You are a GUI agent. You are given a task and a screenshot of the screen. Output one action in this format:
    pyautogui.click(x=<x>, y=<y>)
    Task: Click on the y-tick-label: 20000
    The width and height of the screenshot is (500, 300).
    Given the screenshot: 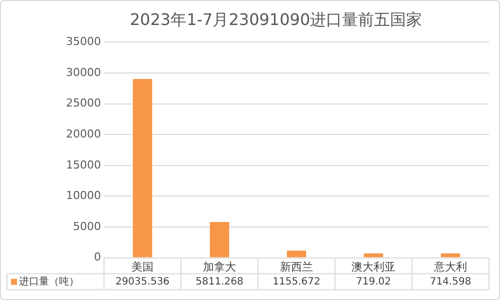 What is the action you would take?
    pyautogui.click(x=83, y=133)
    